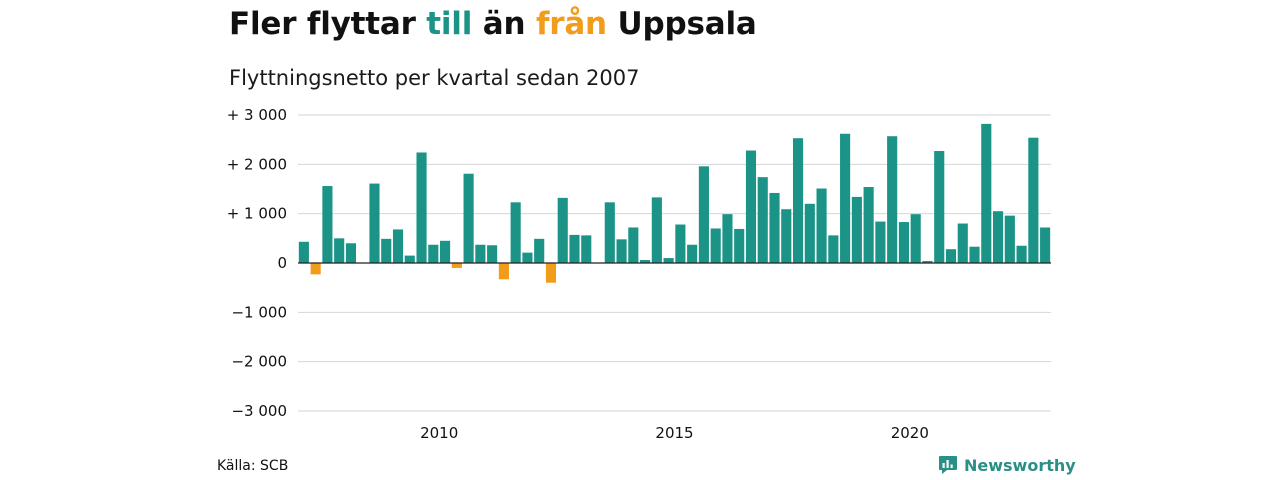 The image size is (1280, 480). I want to click on y-tick-label: −1 000, so click(259, 312).